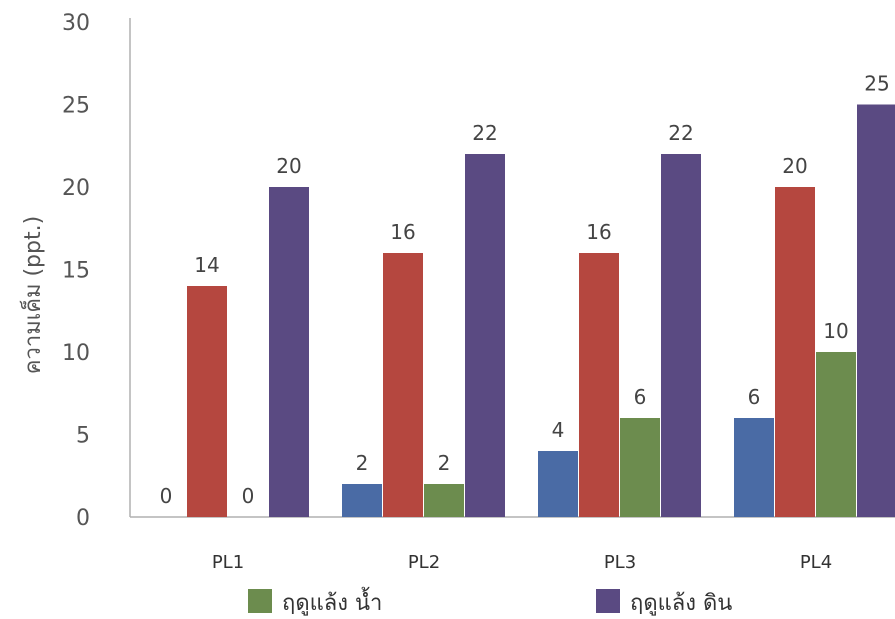 This screenshot has height=619, width=895. I want to click on y-axis-ticks: 0 5 10 15 20 25 30, so click(76, 271).